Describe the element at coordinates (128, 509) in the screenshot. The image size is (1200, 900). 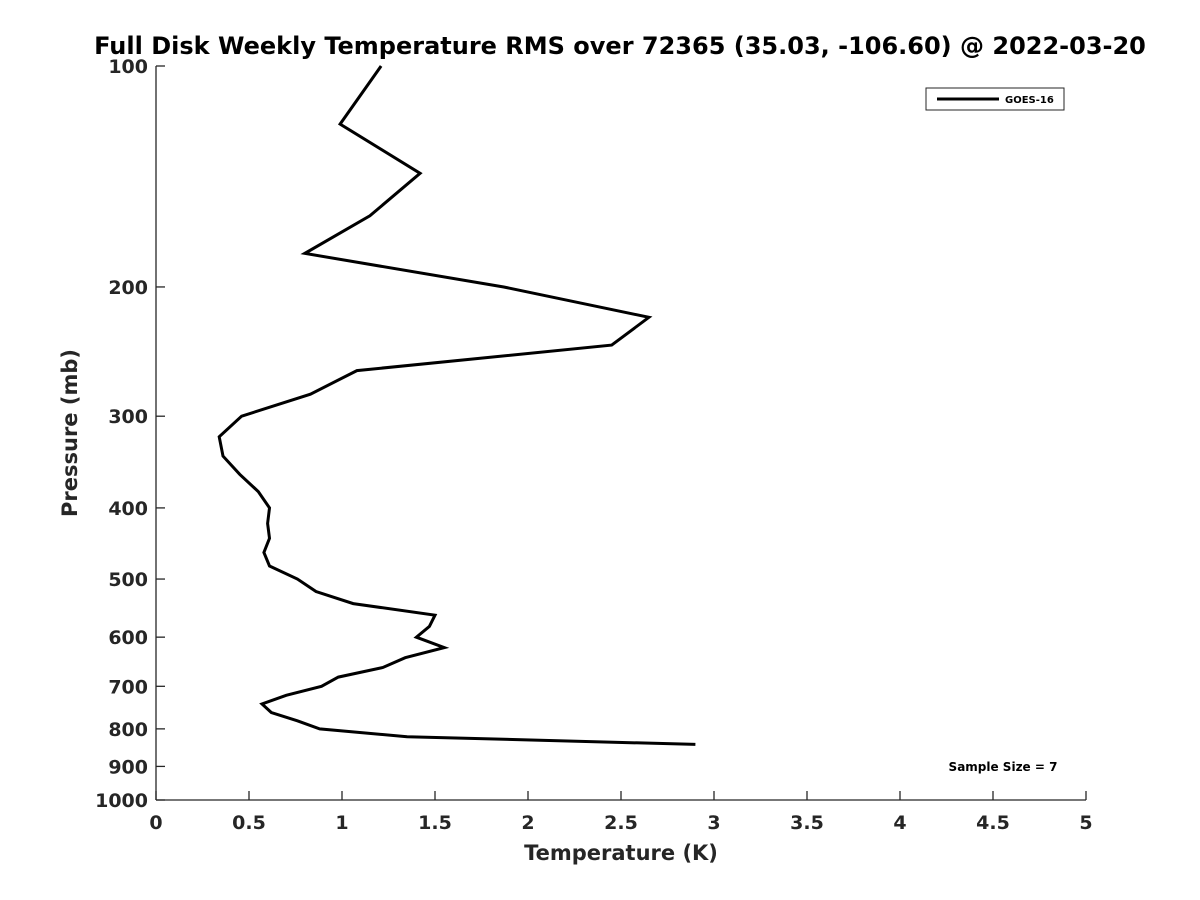
I see `y-tick-label: 400` at that location.